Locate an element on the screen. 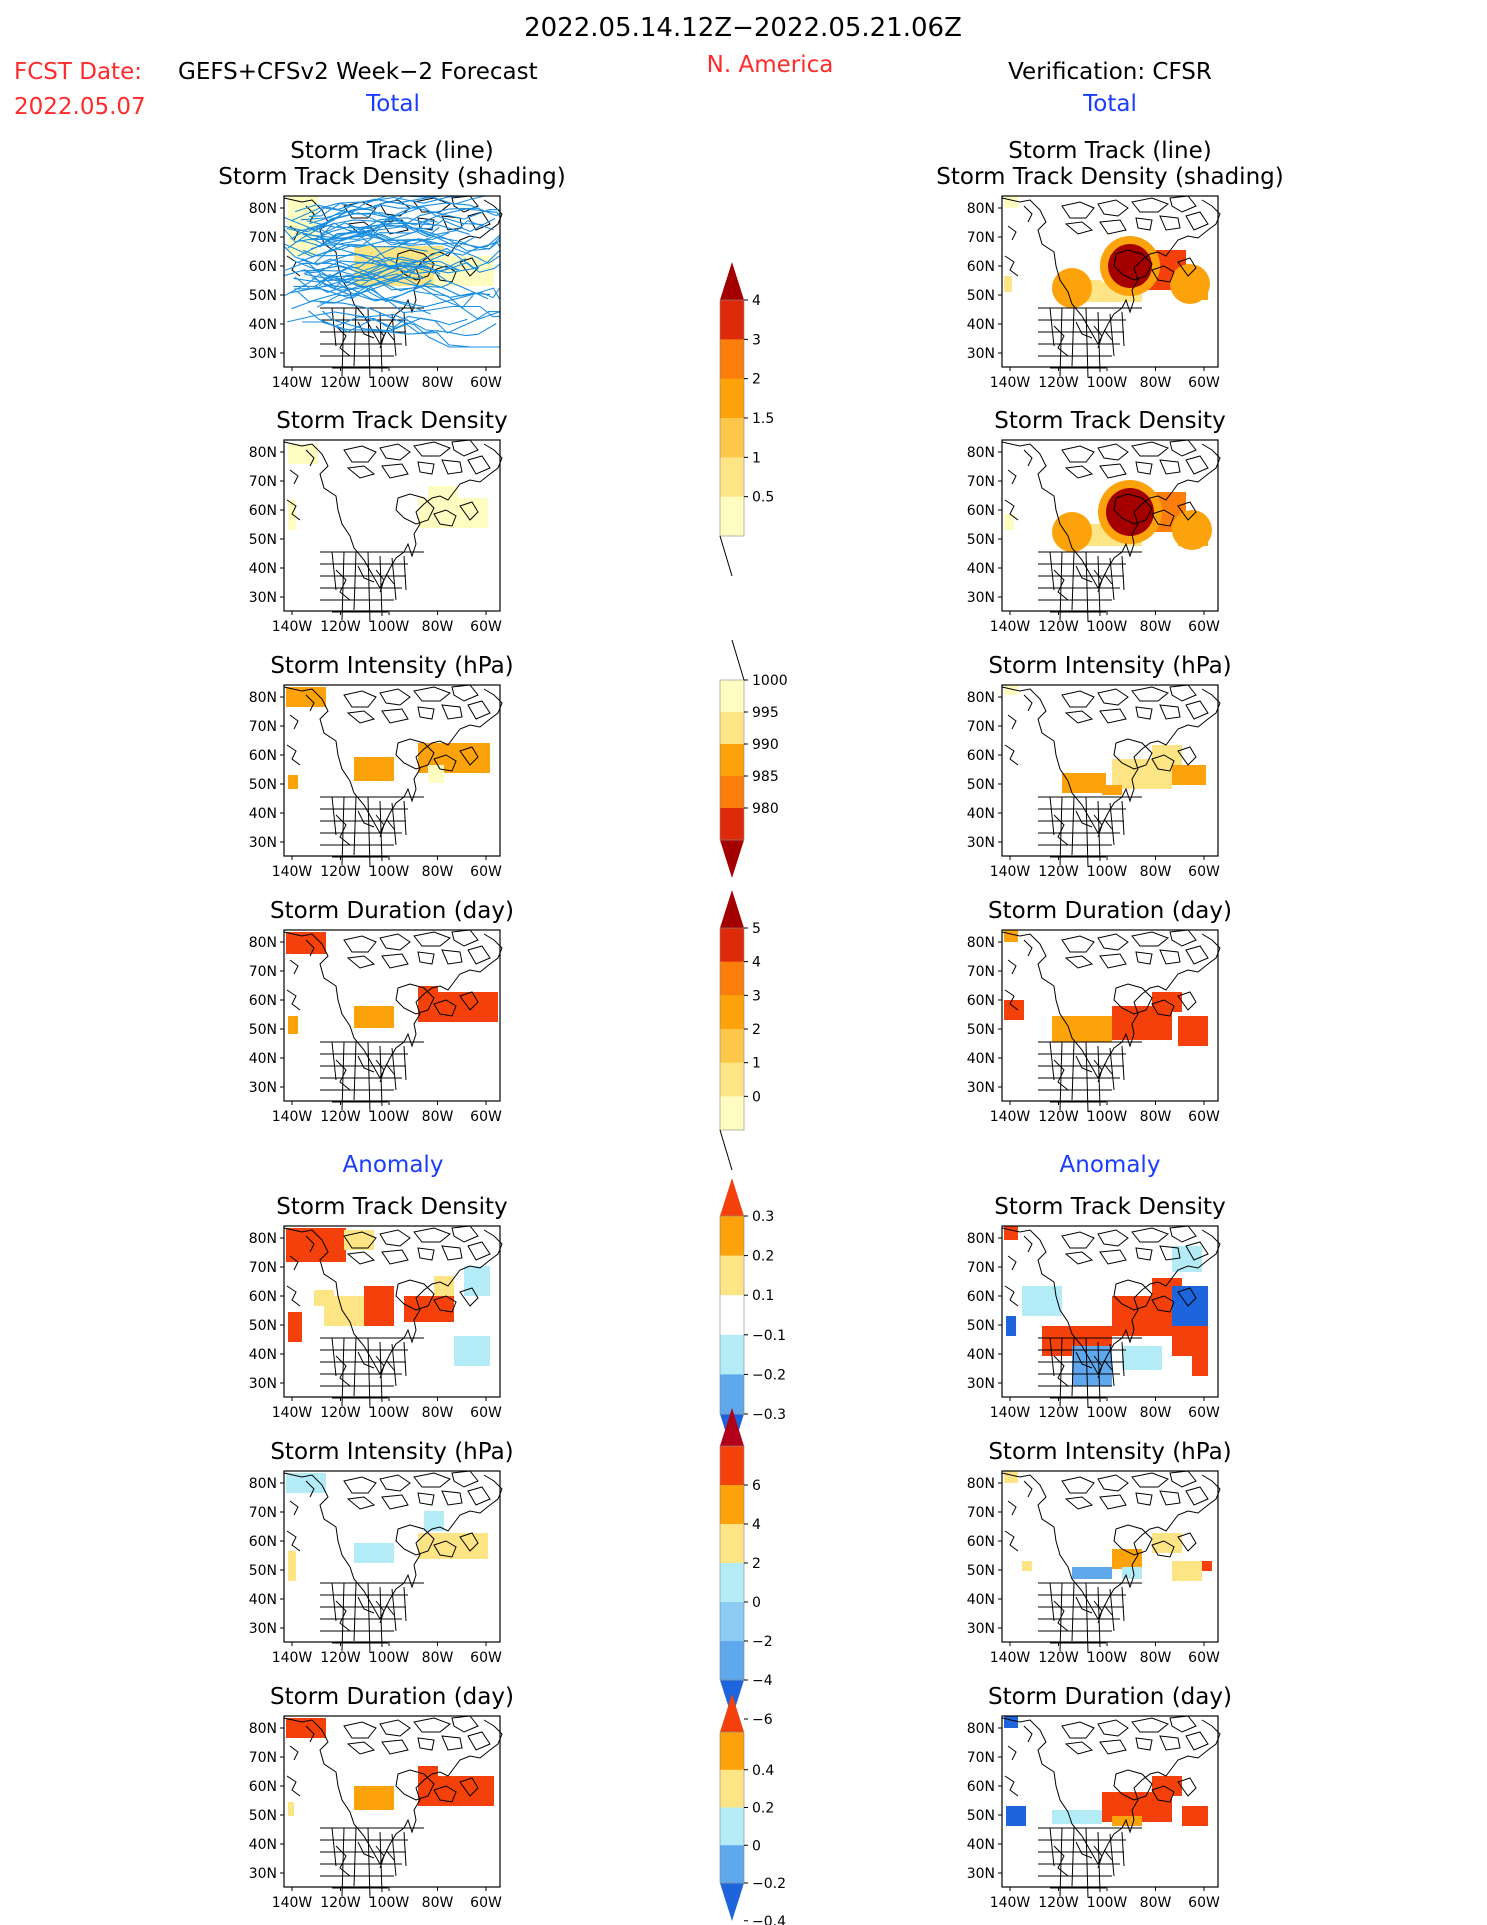 The width and height of the screenshot is (1487, 1925). panel-title: Storm Track Density is located at coordinates (391, 421).